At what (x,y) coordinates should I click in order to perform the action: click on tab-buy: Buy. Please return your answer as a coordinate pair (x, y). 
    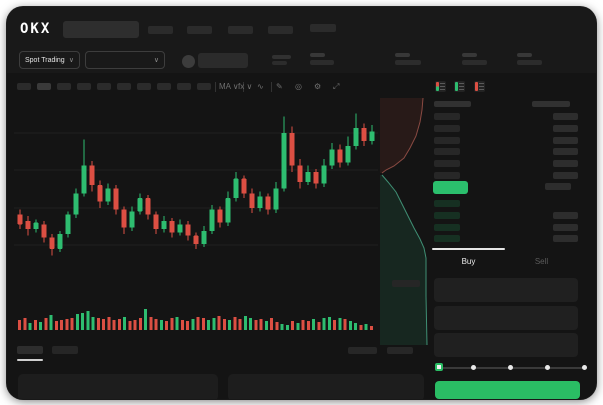
    Looking at the image, I should click on (468, 261).